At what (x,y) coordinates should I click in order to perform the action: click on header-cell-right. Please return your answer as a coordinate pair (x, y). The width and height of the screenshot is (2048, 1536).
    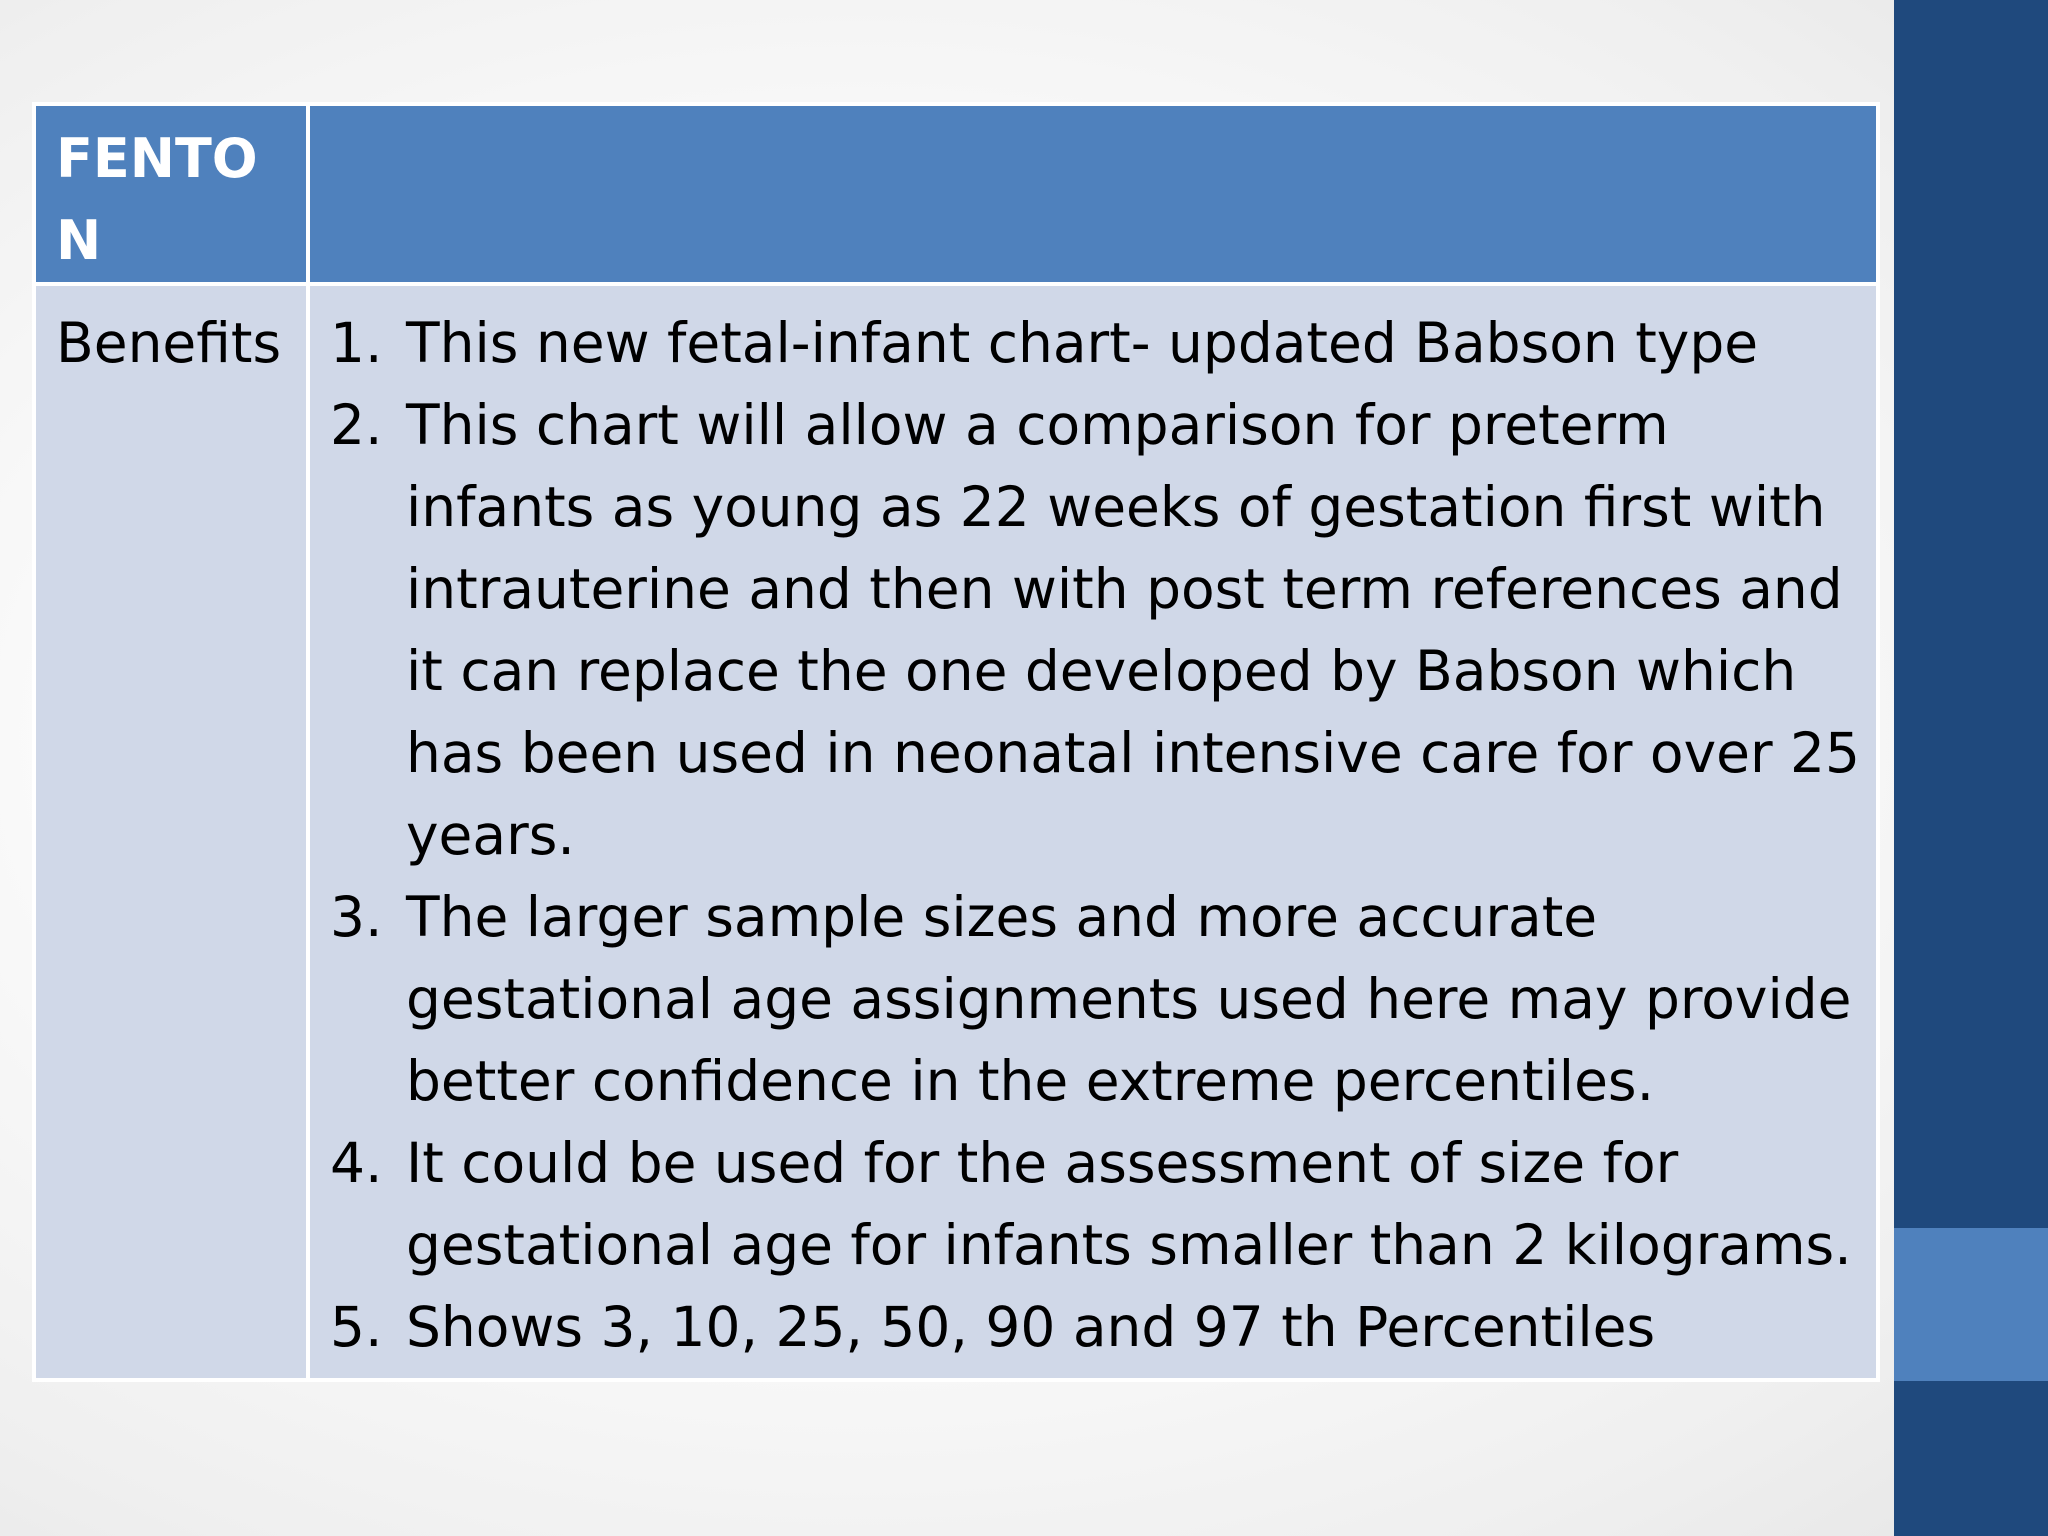
    Looking at the image, I should click on (1093, 194).